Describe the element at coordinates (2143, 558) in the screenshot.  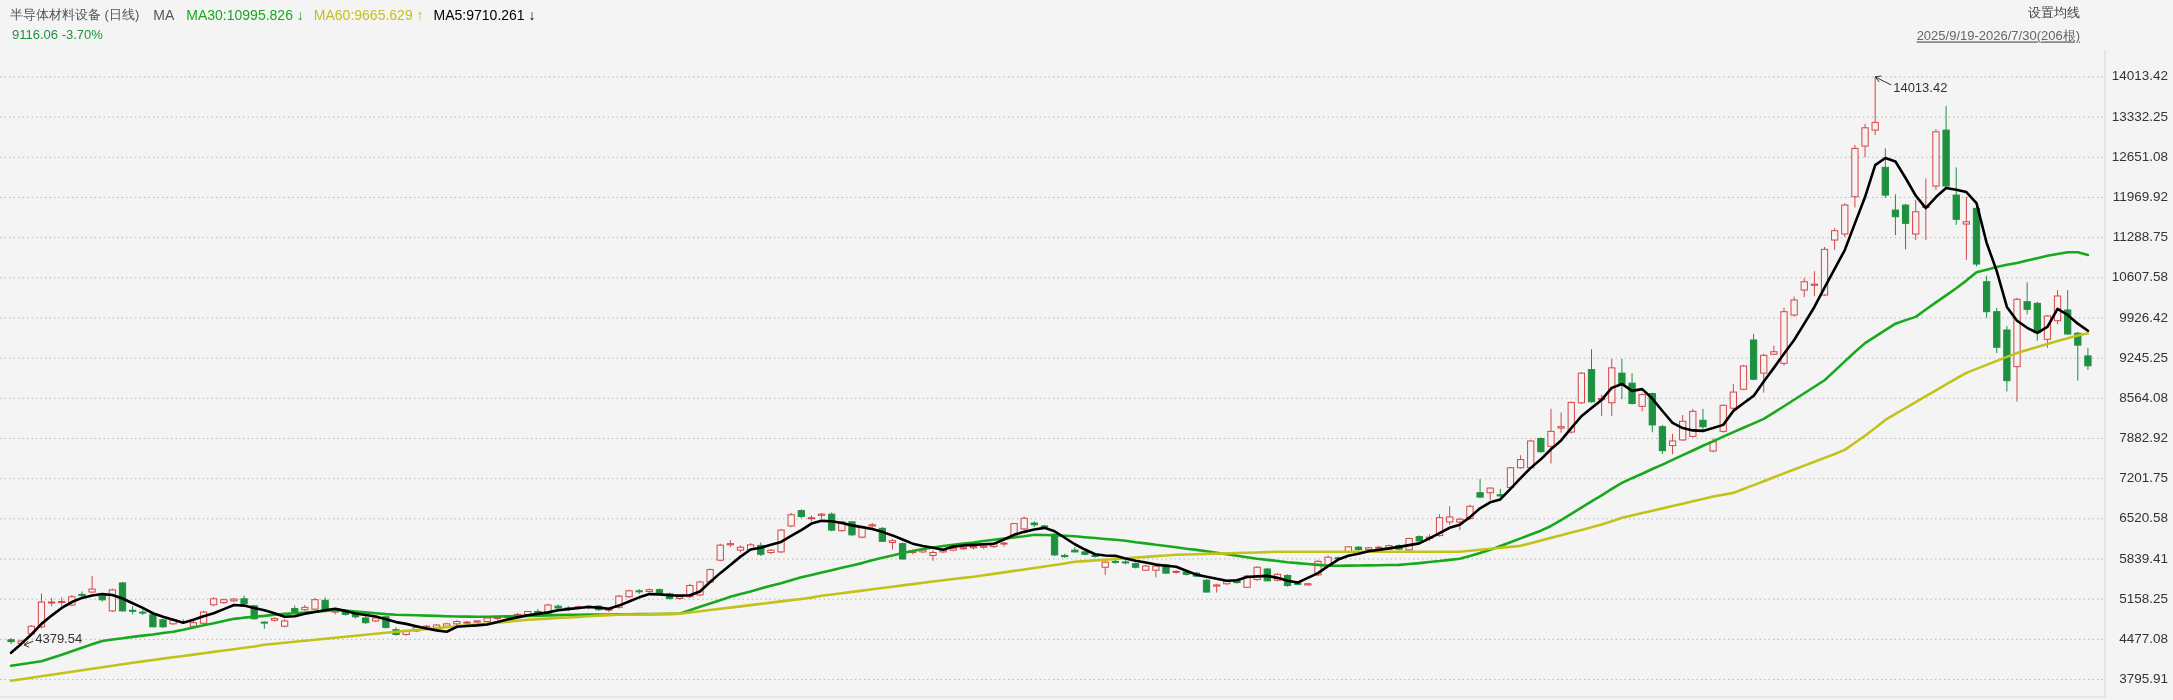
I see `y-tick-label: 5839.41` at that location.